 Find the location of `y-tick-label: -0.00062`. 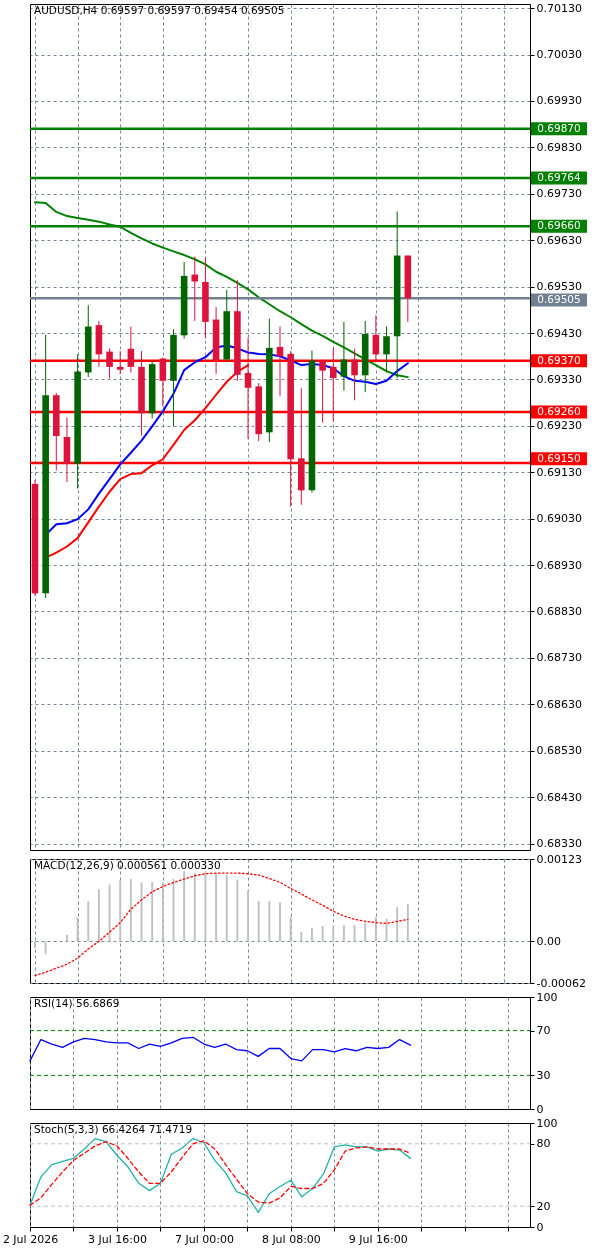

y-tick-label: -0.00062 is located at coordinates (561, 983).